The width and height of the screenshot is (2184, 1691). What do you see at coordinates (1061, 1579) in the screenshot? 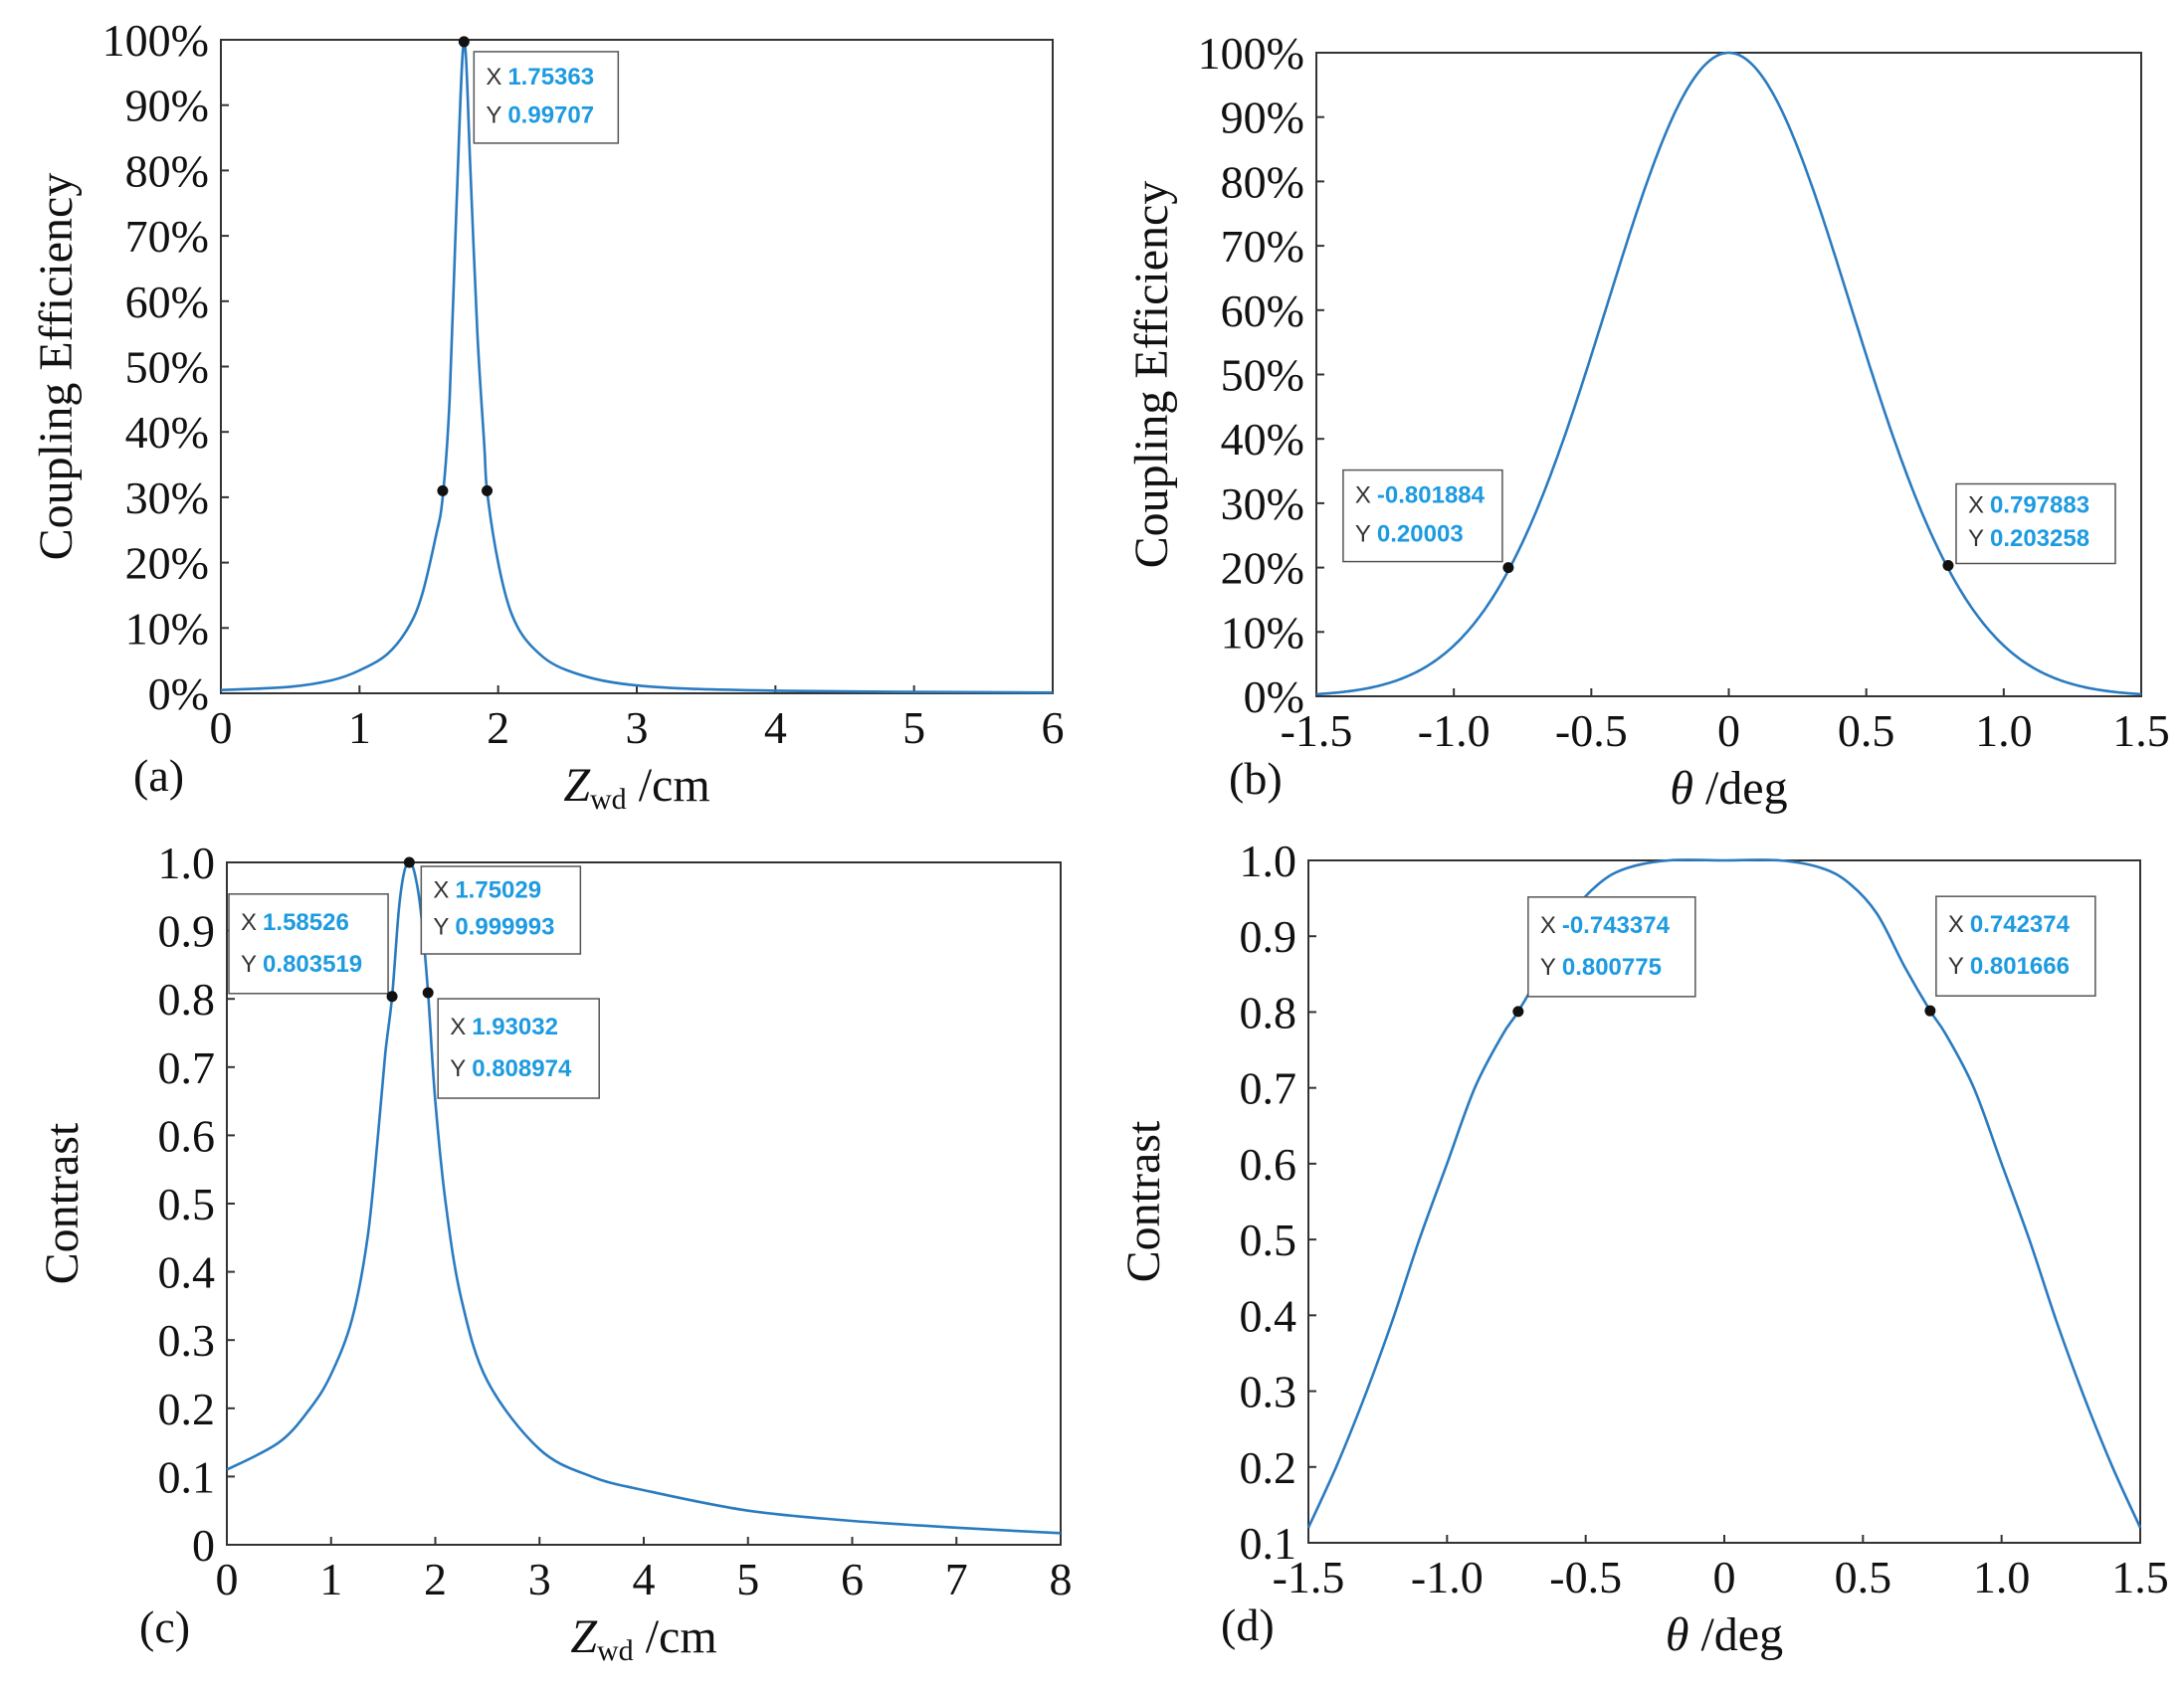
I see `x-tick-label: 8` at bounding box center [1061, 1579].